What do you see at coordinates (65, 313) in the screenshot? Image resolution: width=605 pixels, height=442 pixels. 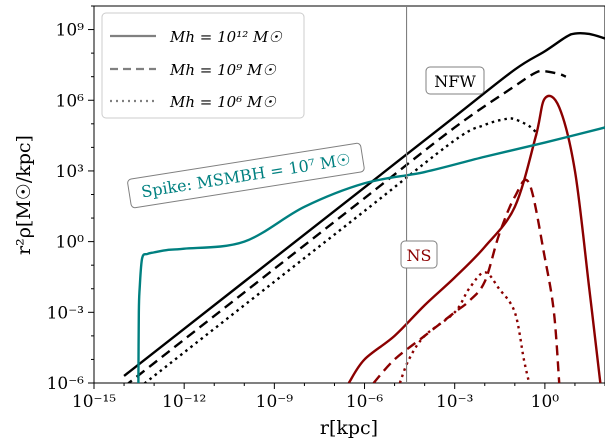 I see `y-tick-label: 10⁻³` at bounding box center [65, 313].